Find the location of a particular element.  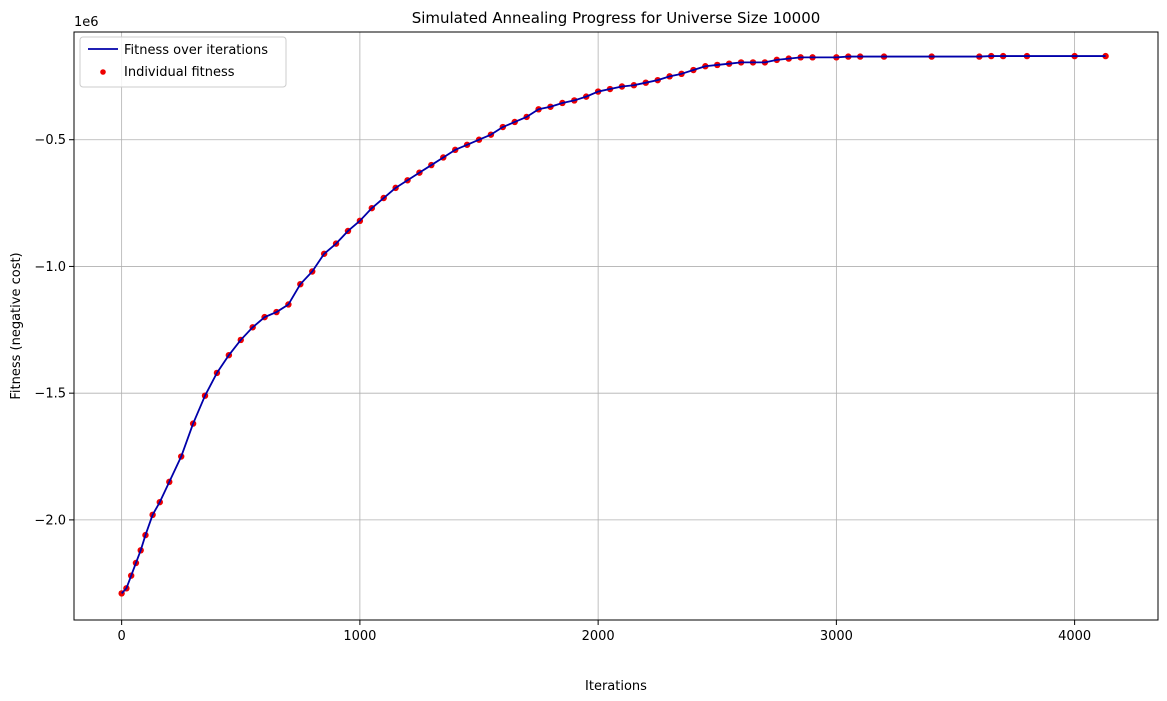

y-tick-label: −1.5 is located at coordinates (50, 394).